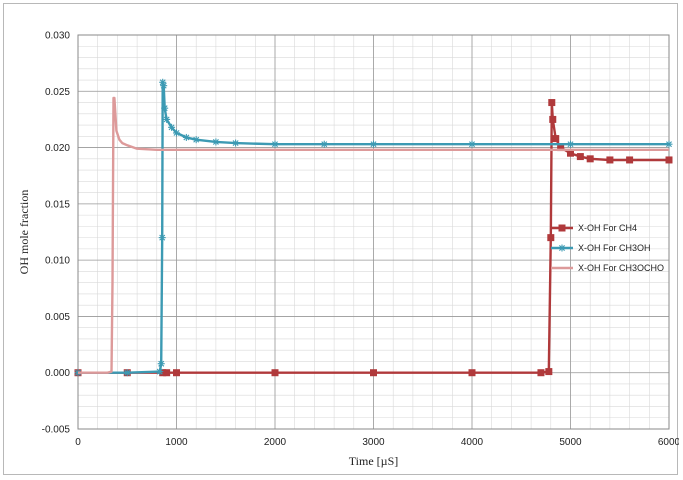  What do you see at coordinates (373, 442) in the screenshot?
I see `x-tick-label: 3000` at bounding box center [373, 442].